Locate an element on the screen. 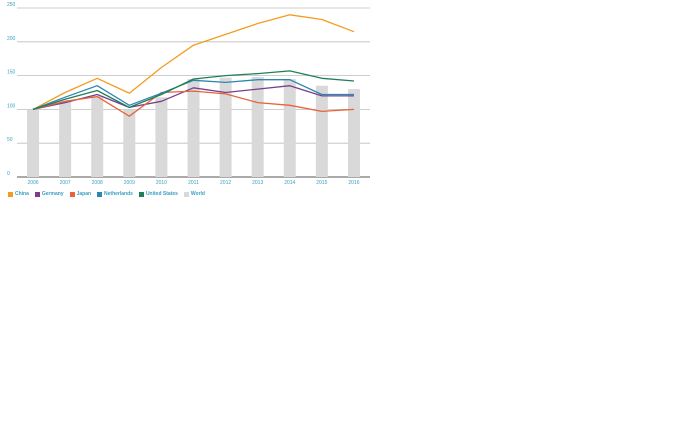  series-line-germany is located at coordinates (193, 98).